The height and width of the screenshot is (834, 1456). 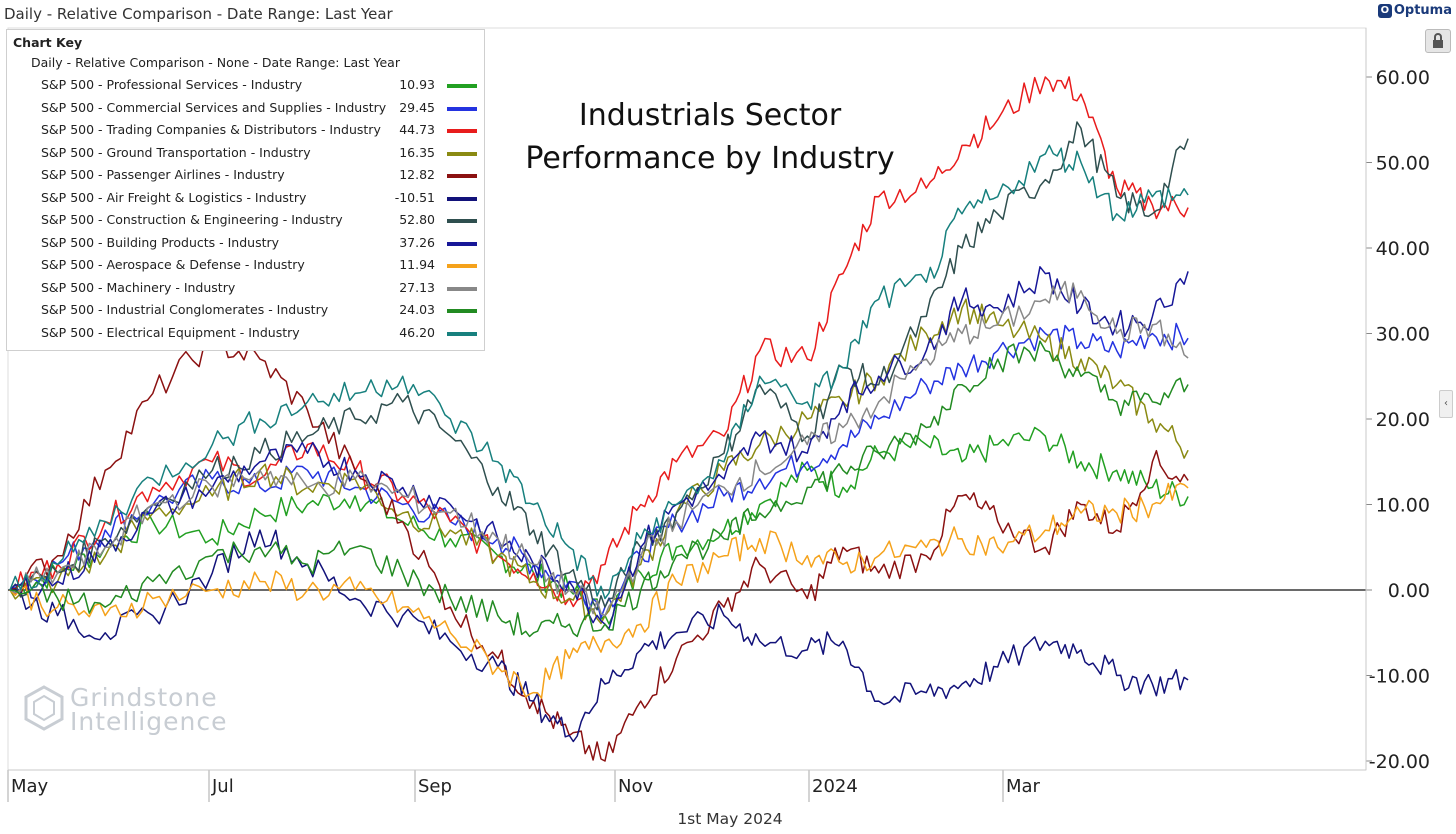 I want to click on brand-name: Optuma, so click(x=1422, y=10).